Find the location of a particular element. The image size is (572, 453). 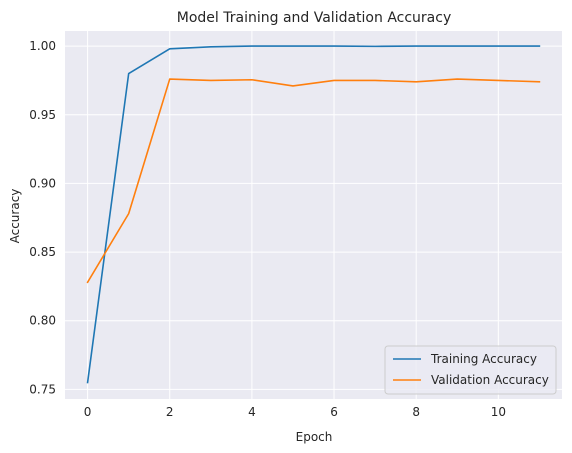

y-tick-label: 0.80 is located at coordinates (42, 321).